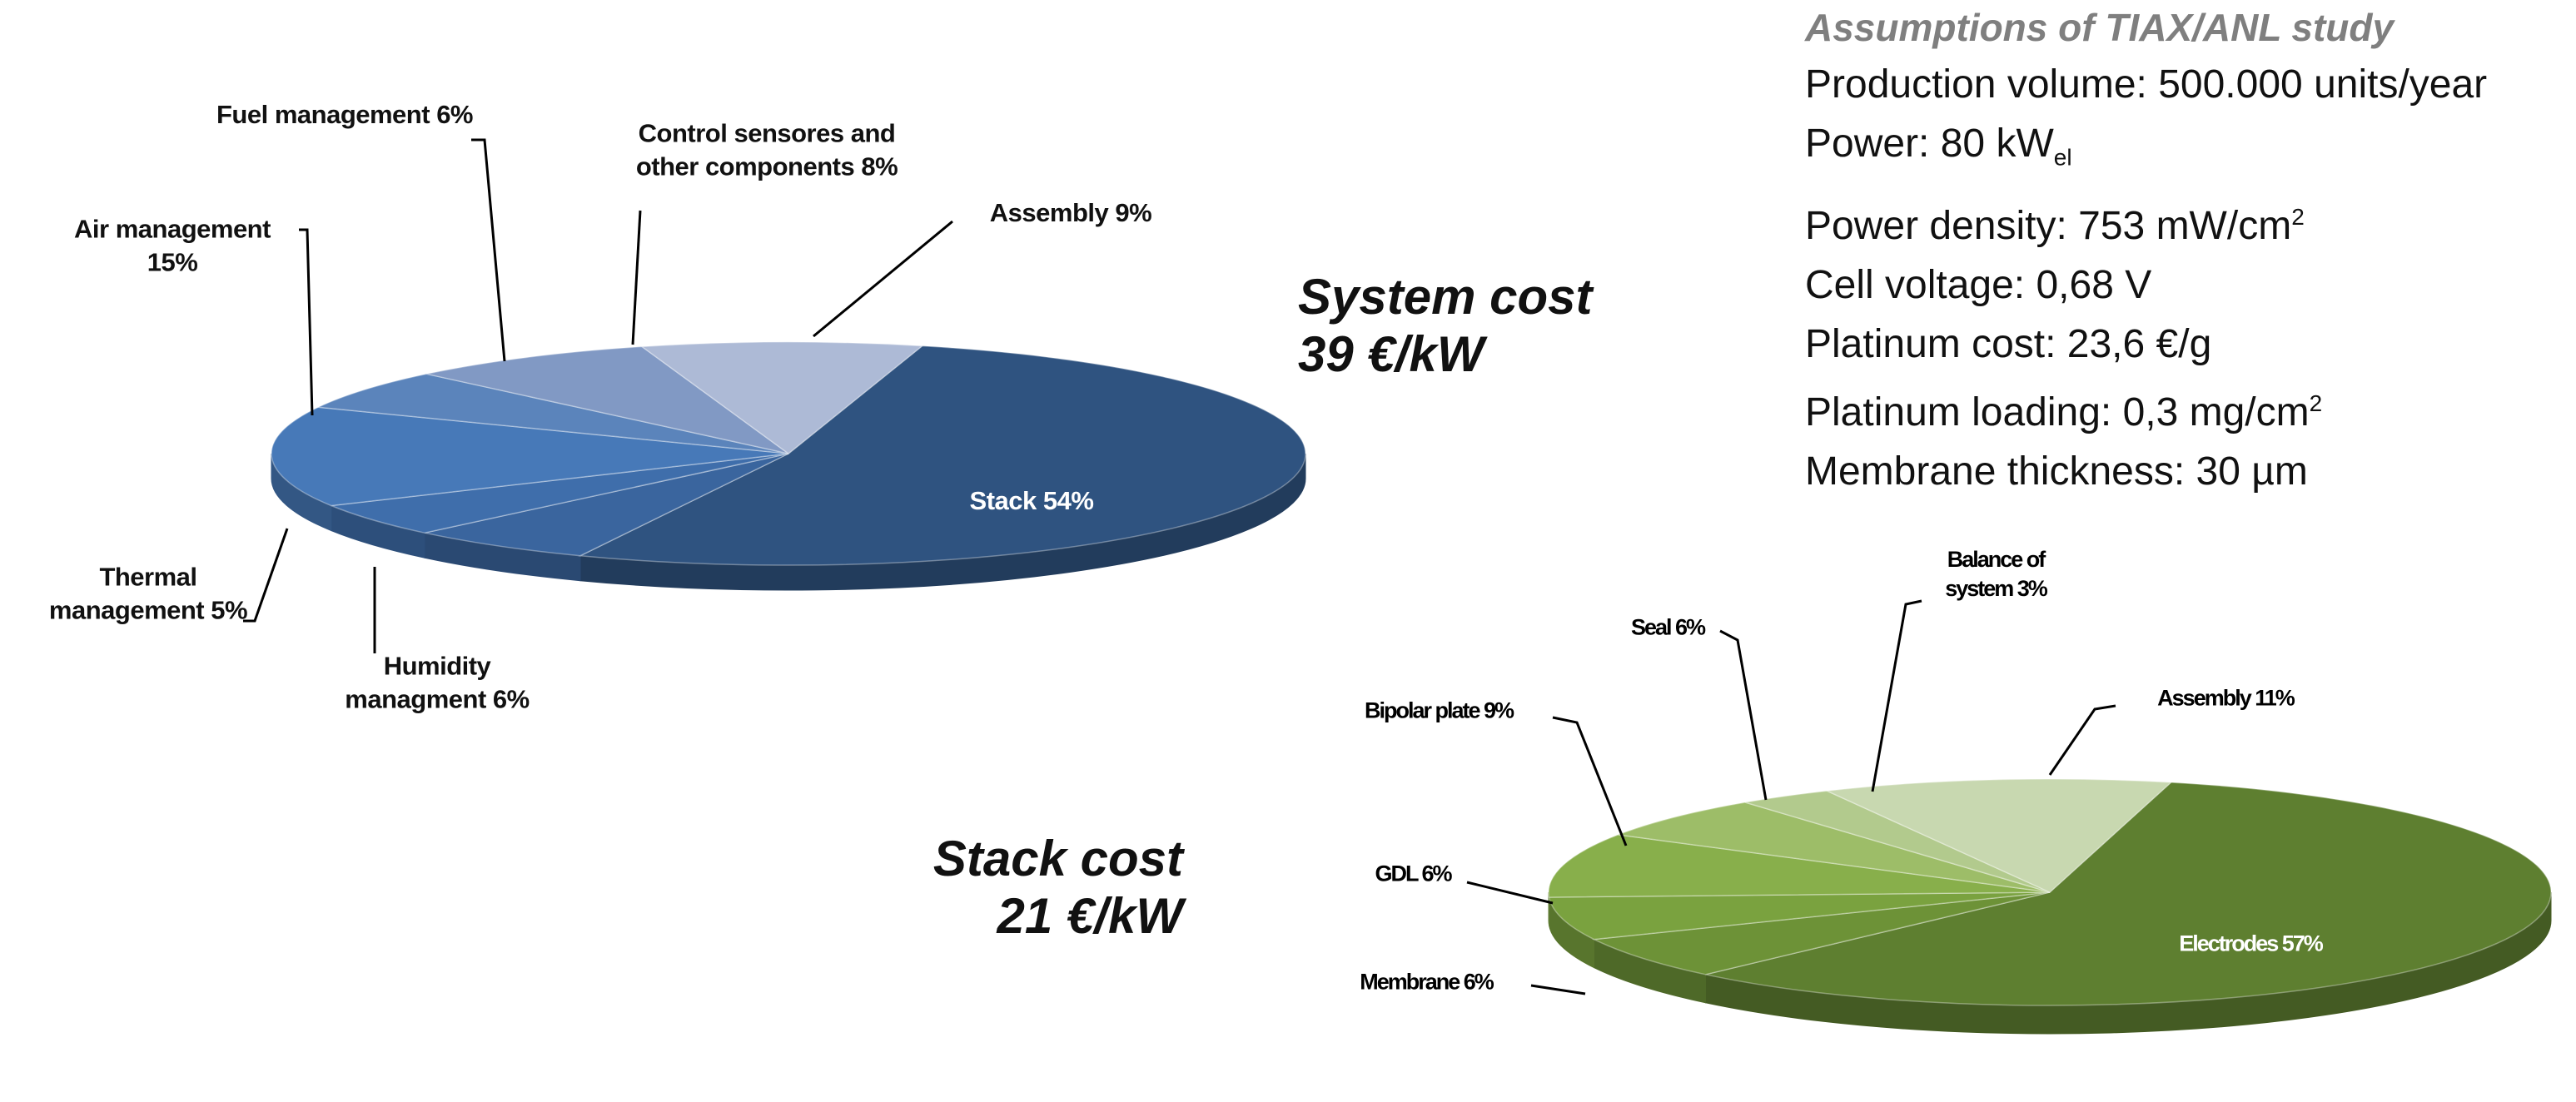  I want to click on assumption-text: Cell voltage: 0,68 V, so click(1978, 284).